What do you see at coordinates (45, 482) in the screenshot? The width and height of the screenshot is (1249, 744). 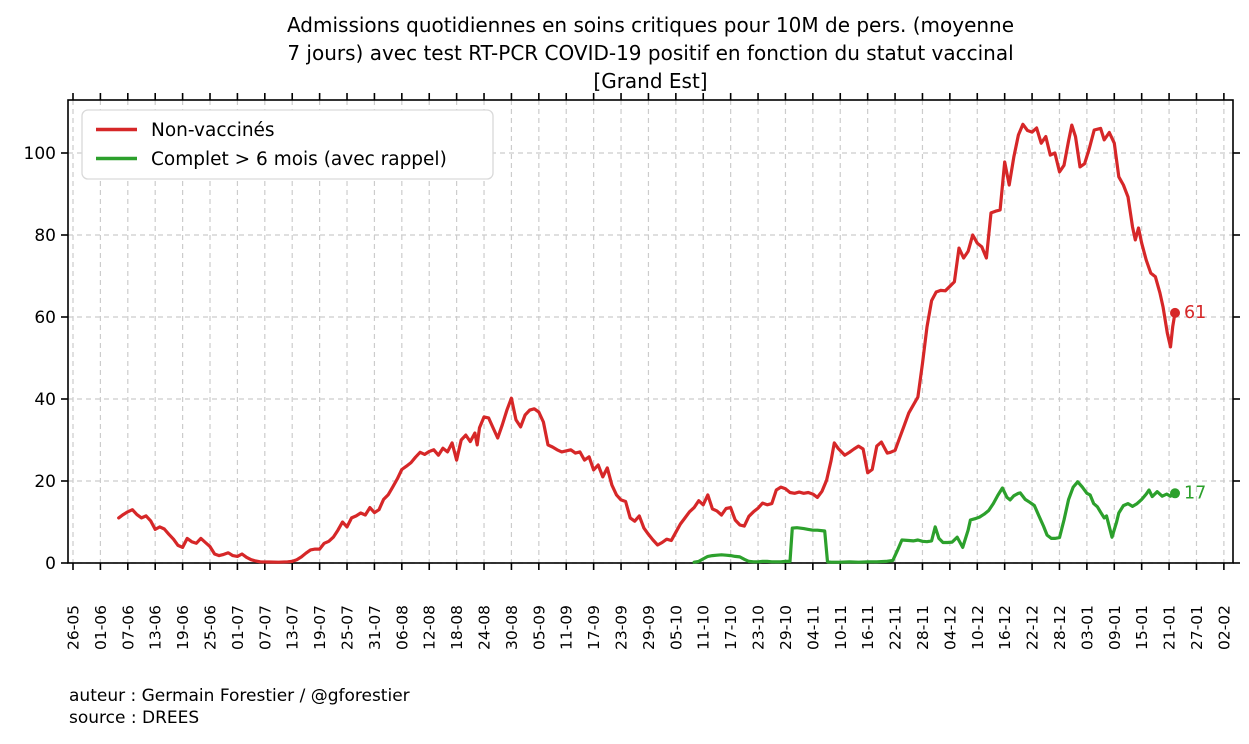 I see `y-tick-label: 20` at bounding box center [45, 482].